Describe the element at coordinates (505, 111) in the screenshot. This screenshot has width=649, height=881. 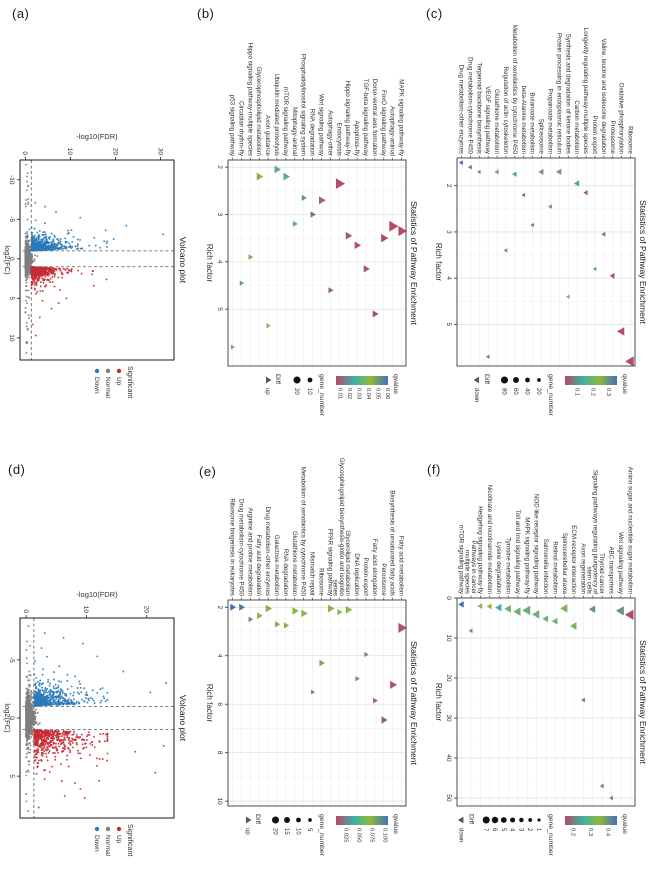
I see `svg-text:Regulation of actin cytoskelet: Regulation of actin cytoskeleton` at that location.